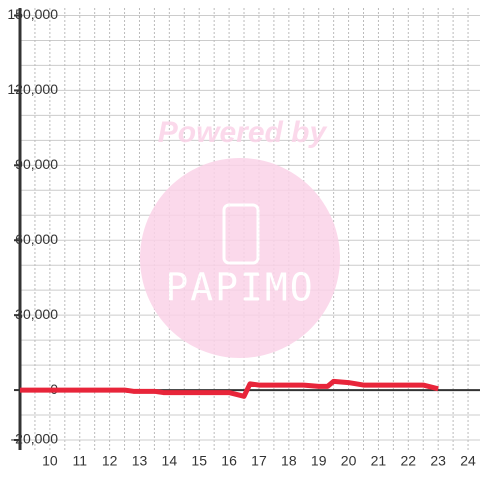  Describe the element at coordinates (349, 461) in the screenshot. I see `x-tick-label: 20` at that location.